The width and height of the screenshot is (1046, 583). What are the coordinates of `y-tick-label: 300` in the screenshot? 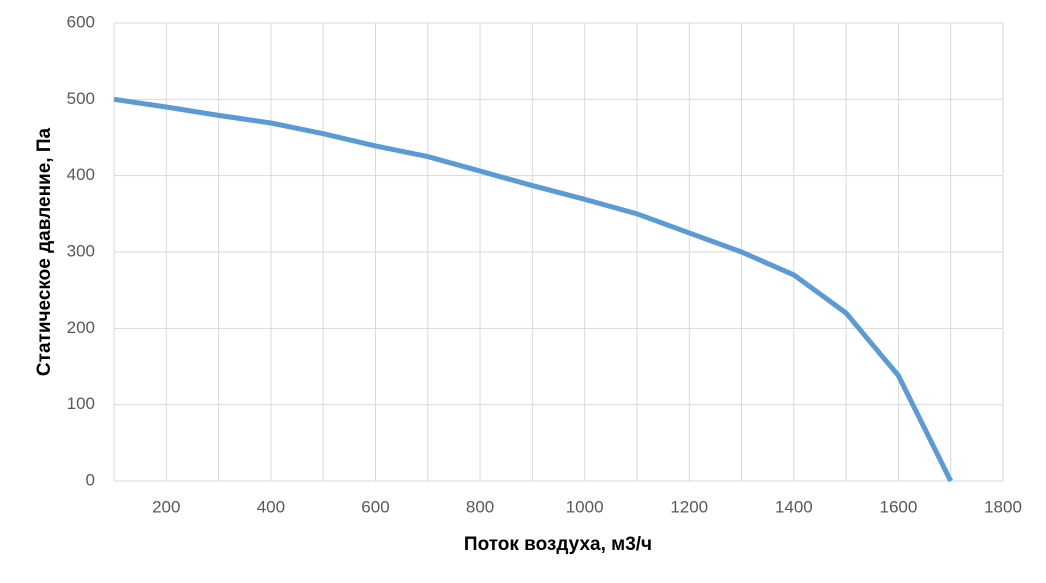 It's located at (81, 250).